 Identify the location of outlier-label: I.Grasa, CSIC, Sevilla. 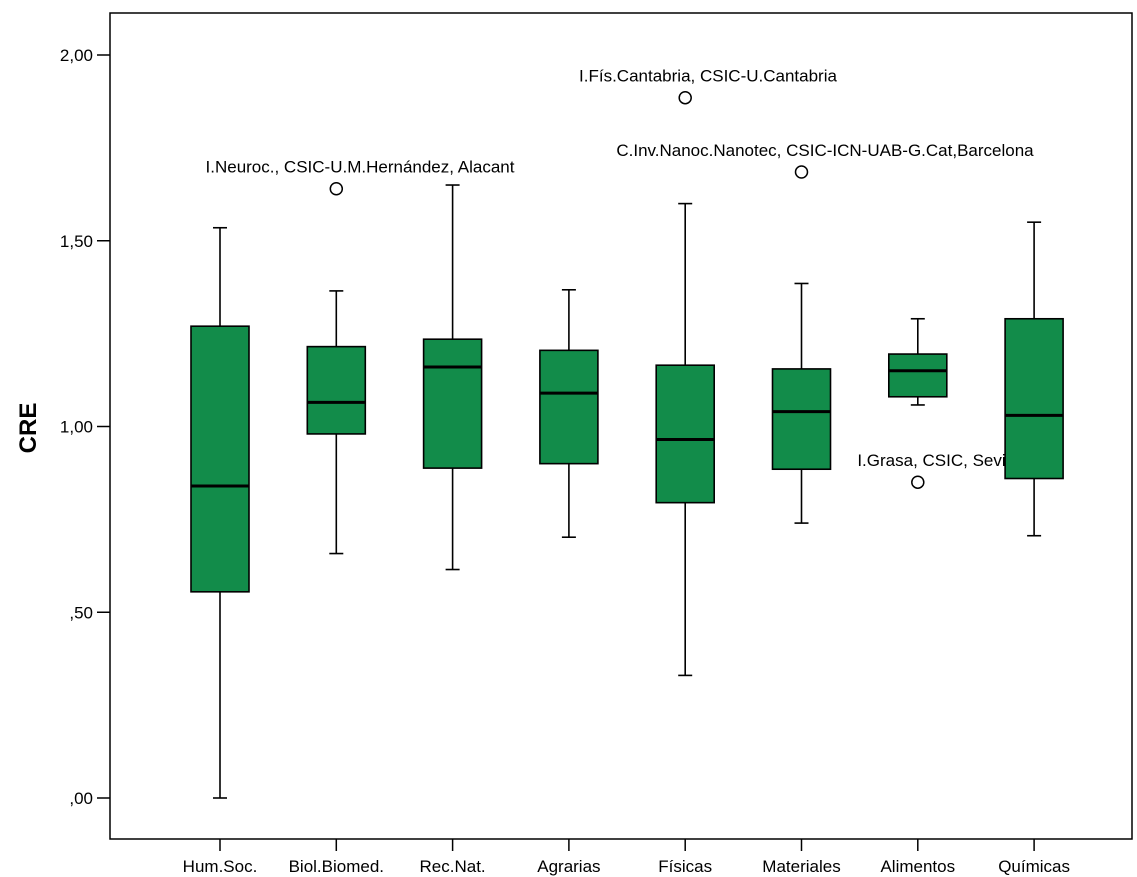
(940, 460).